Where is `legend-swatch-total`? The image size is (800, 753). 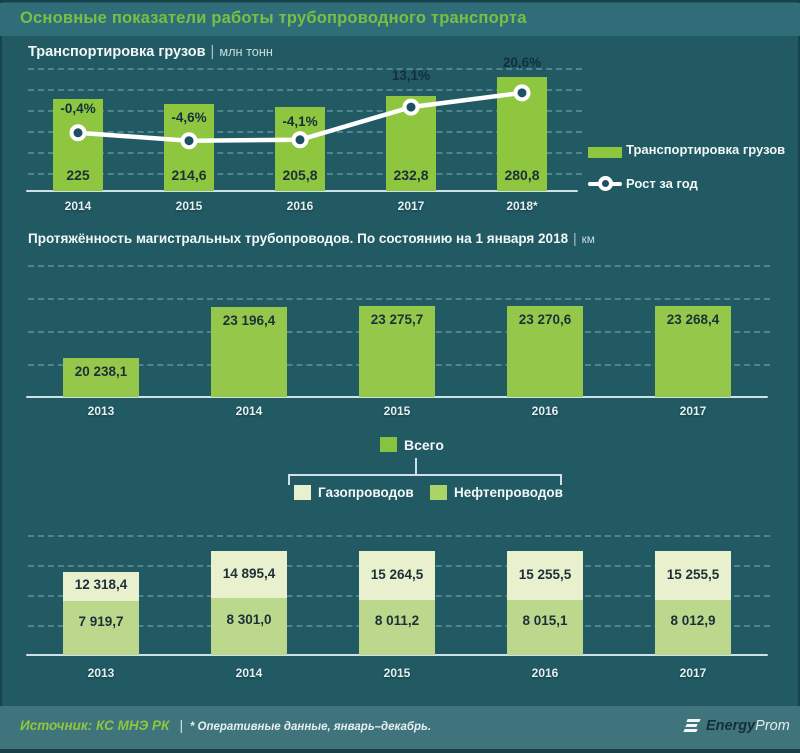 legend-swatch-total is located at coordinates (388, 444).